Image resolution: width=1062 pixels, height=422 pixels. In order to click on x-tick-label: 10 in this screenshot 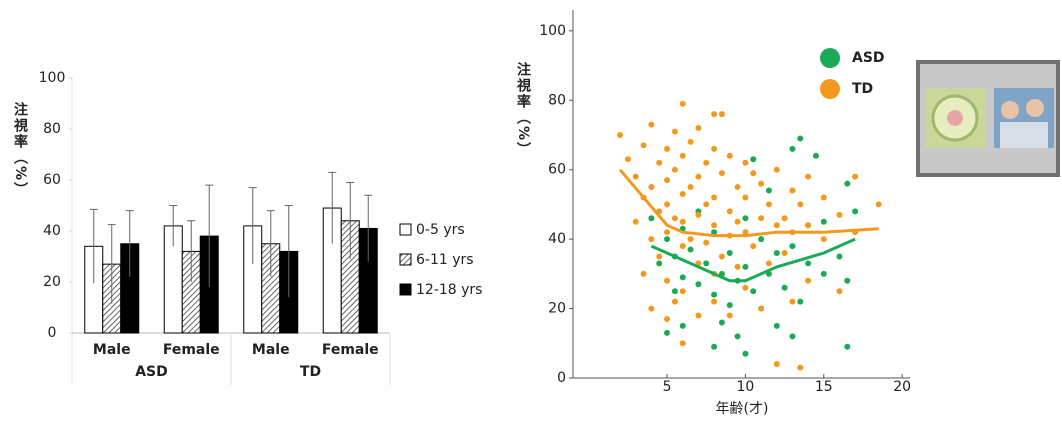, I will do `click(746, 387)`.